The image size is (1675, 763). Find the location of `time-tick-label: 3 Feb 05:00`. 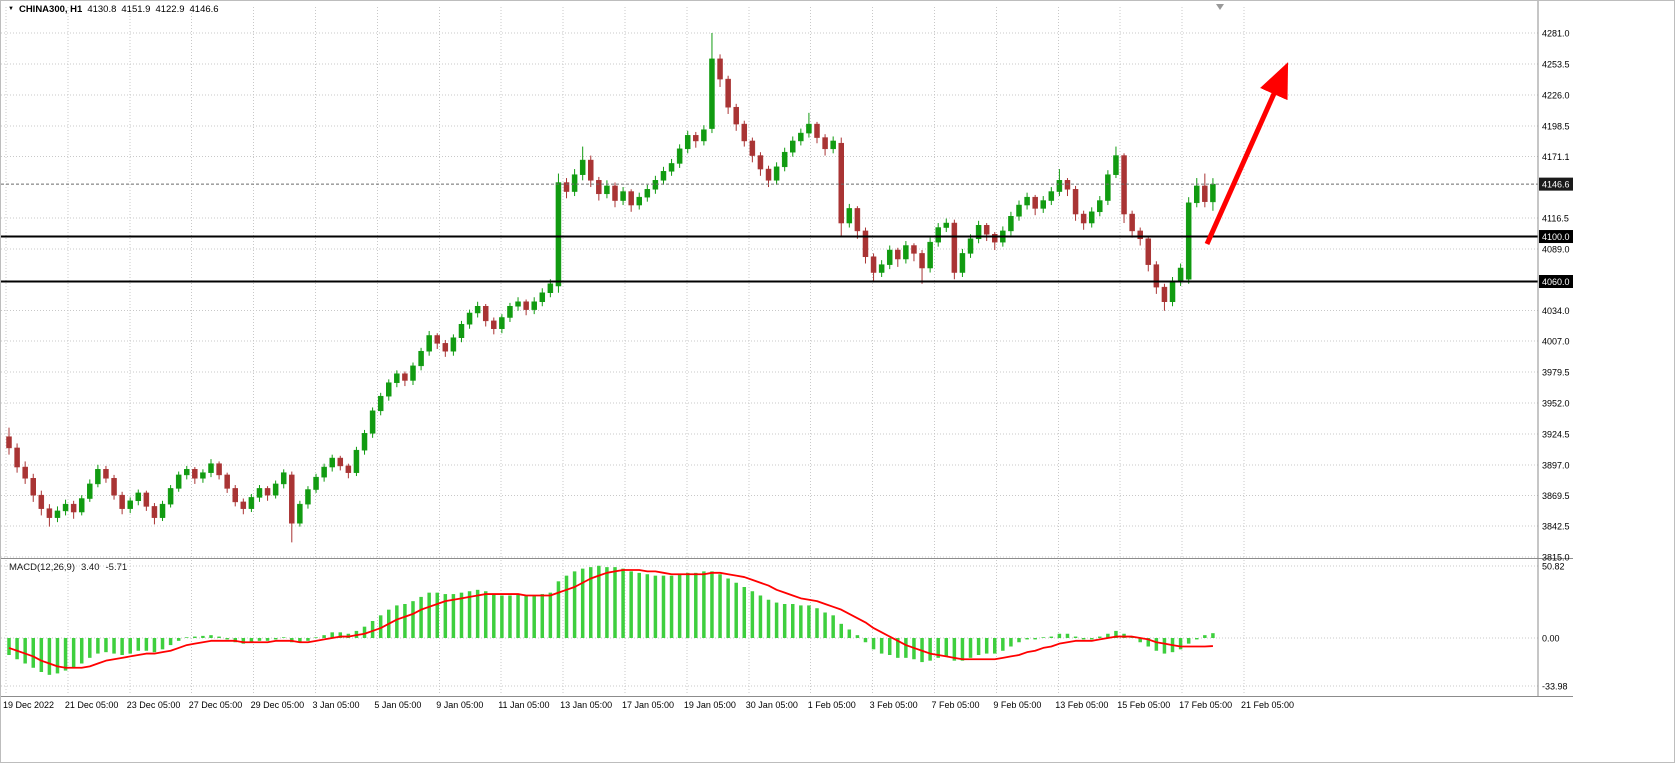

time-tick-label: 3 Feb 05:00 is located at coordinates (894, 705).